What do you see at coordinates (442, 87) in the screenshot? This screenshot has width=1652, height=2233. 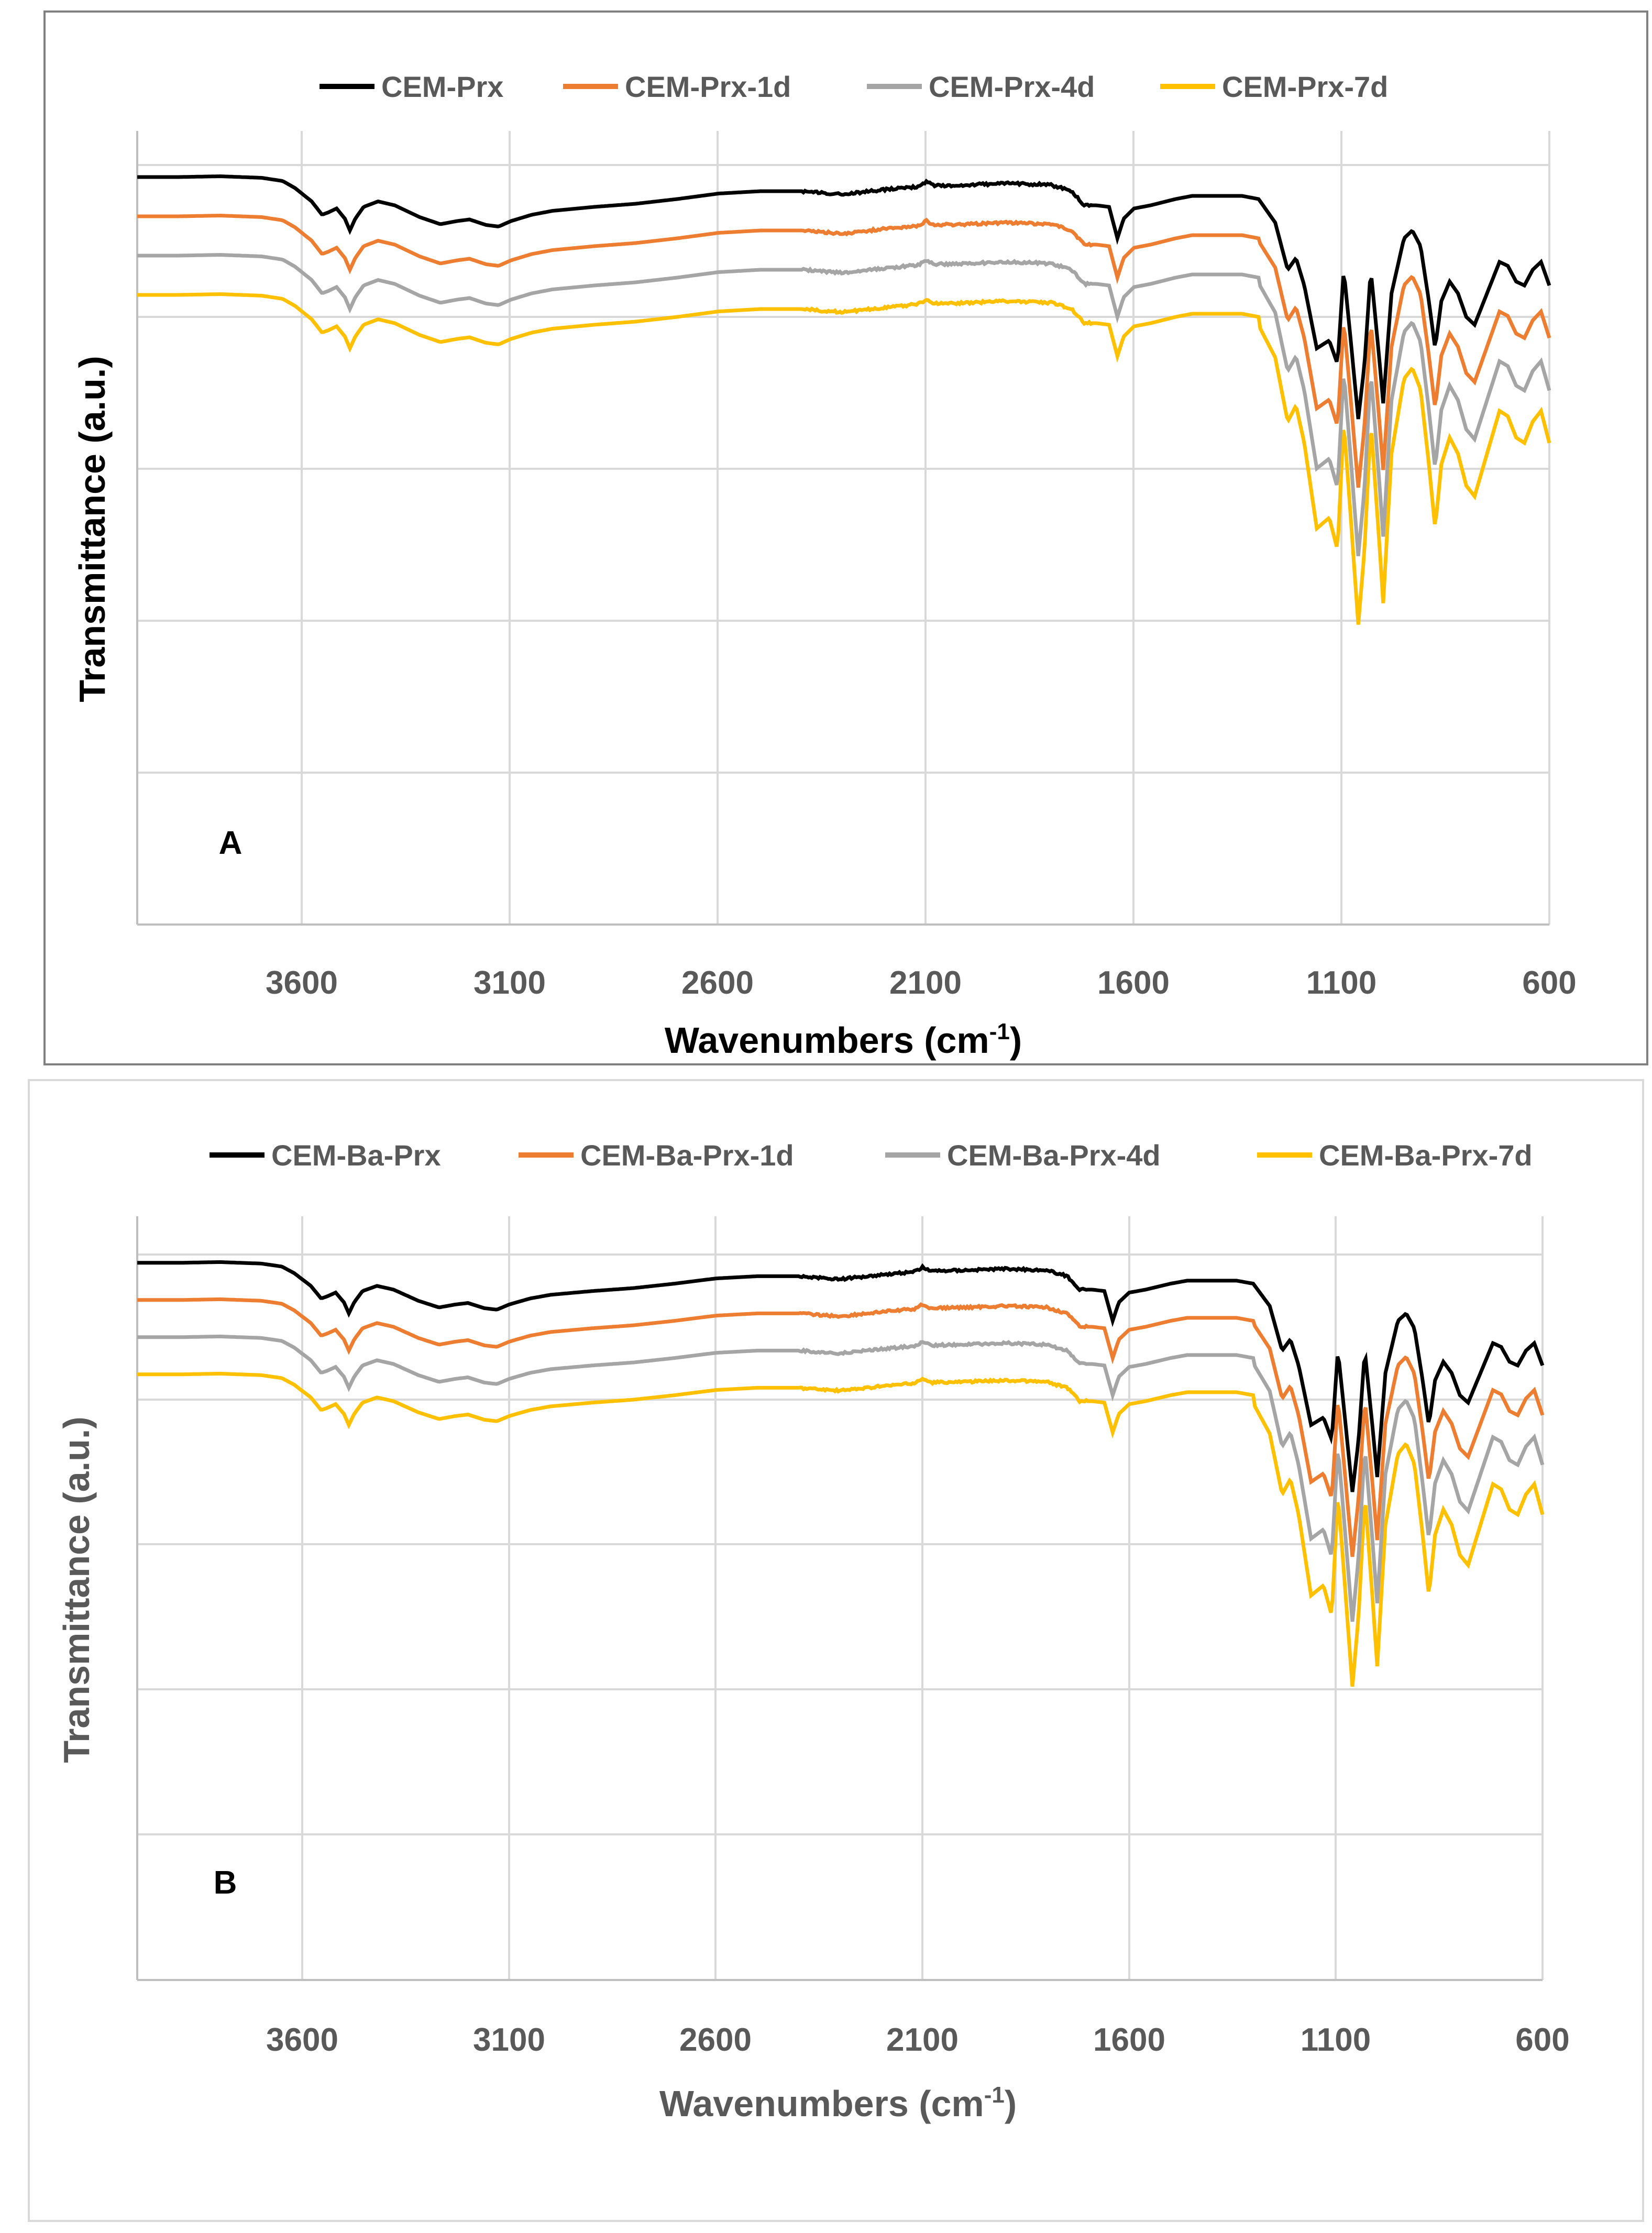 I see `legend-a-label-0: CEM-Prx` at bounding box center [442, 87].